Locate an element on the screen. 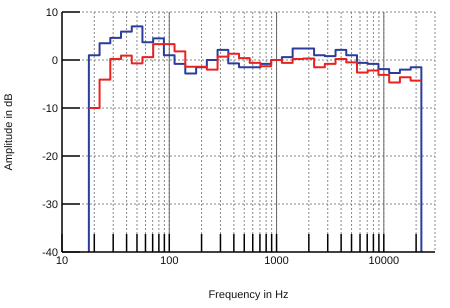 Image resolution: width=450 pixels, height=308 pixels. x-tick-label: 10000 is located at coordinates (384, 260).